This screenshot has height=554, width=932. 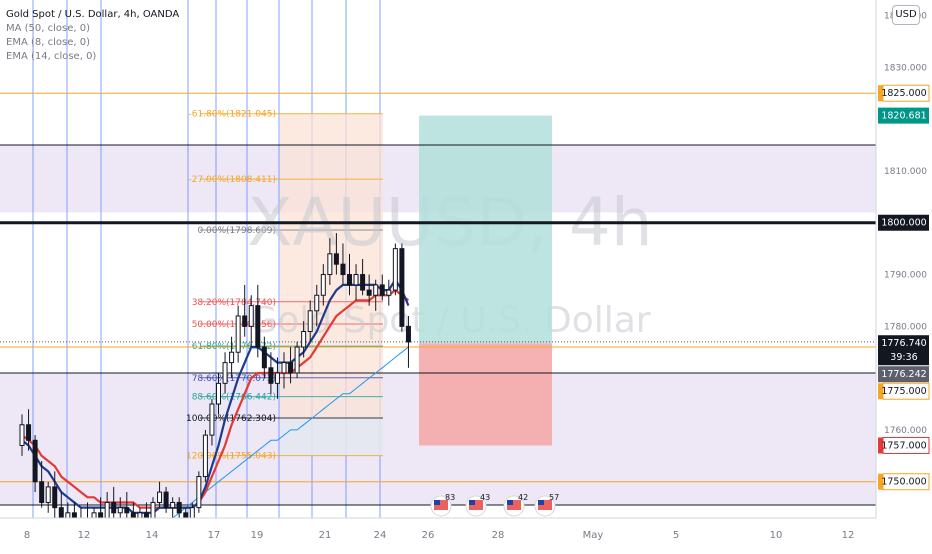 I want to click on legend-ma50: MA (50, close, 0), so click(x=48, y=28).